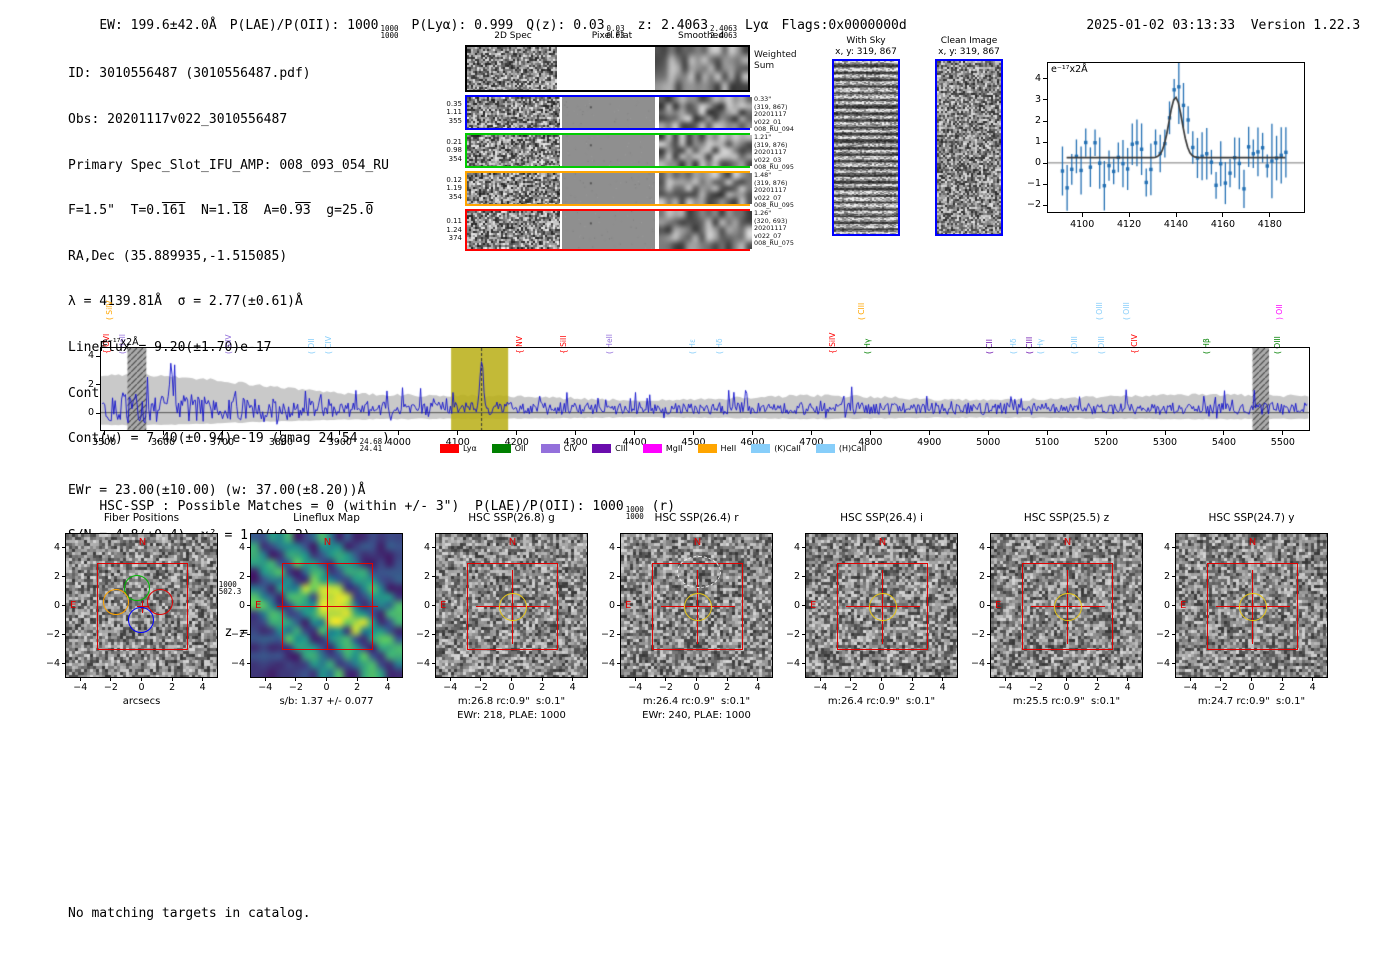 This screenshot has width=1400, height=953. I want to click on x-tick-label: 4140, so click(1176, 224).